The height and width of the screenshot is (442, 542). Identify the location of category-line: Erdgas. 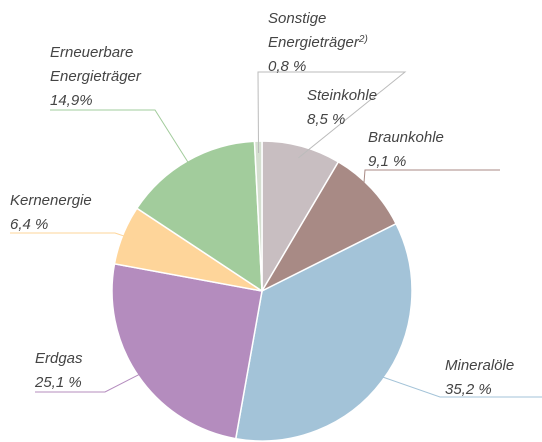
(59, 358).